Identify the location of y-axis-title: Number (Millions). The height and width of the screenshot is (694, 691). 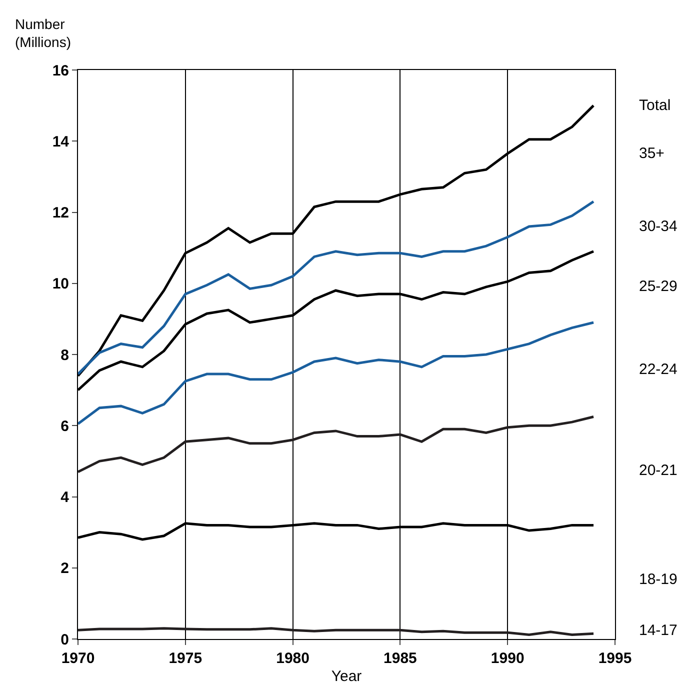
(43, 33).